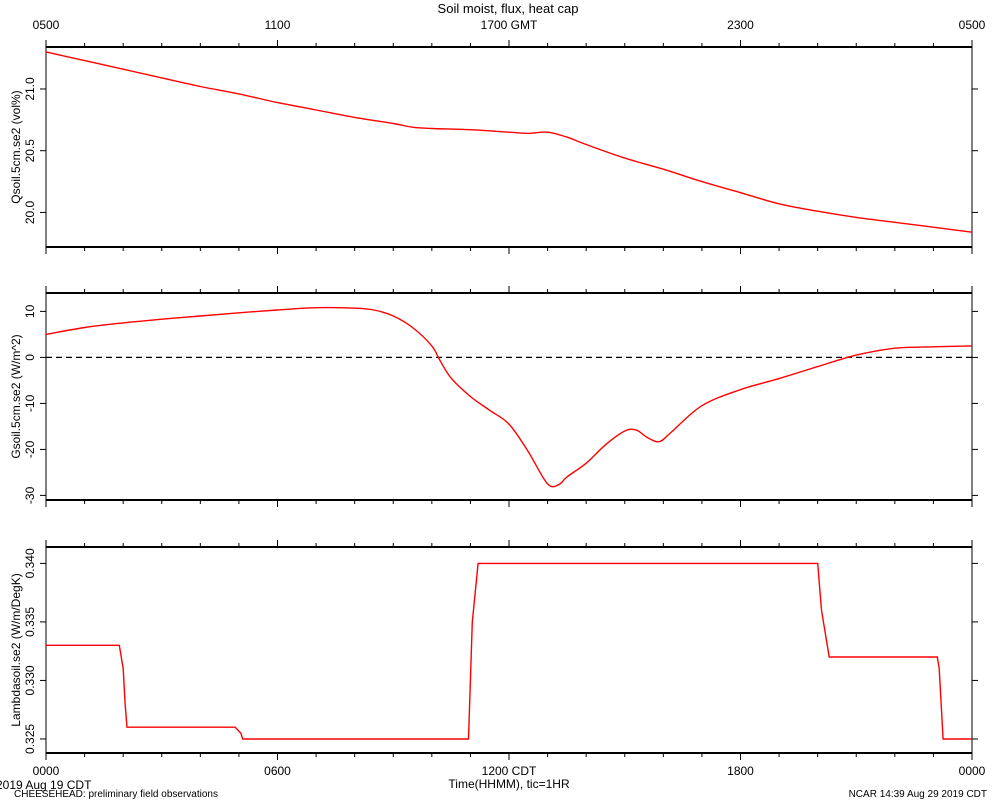  I want to click on y-tick-label: 20.5, so click(30, 151).